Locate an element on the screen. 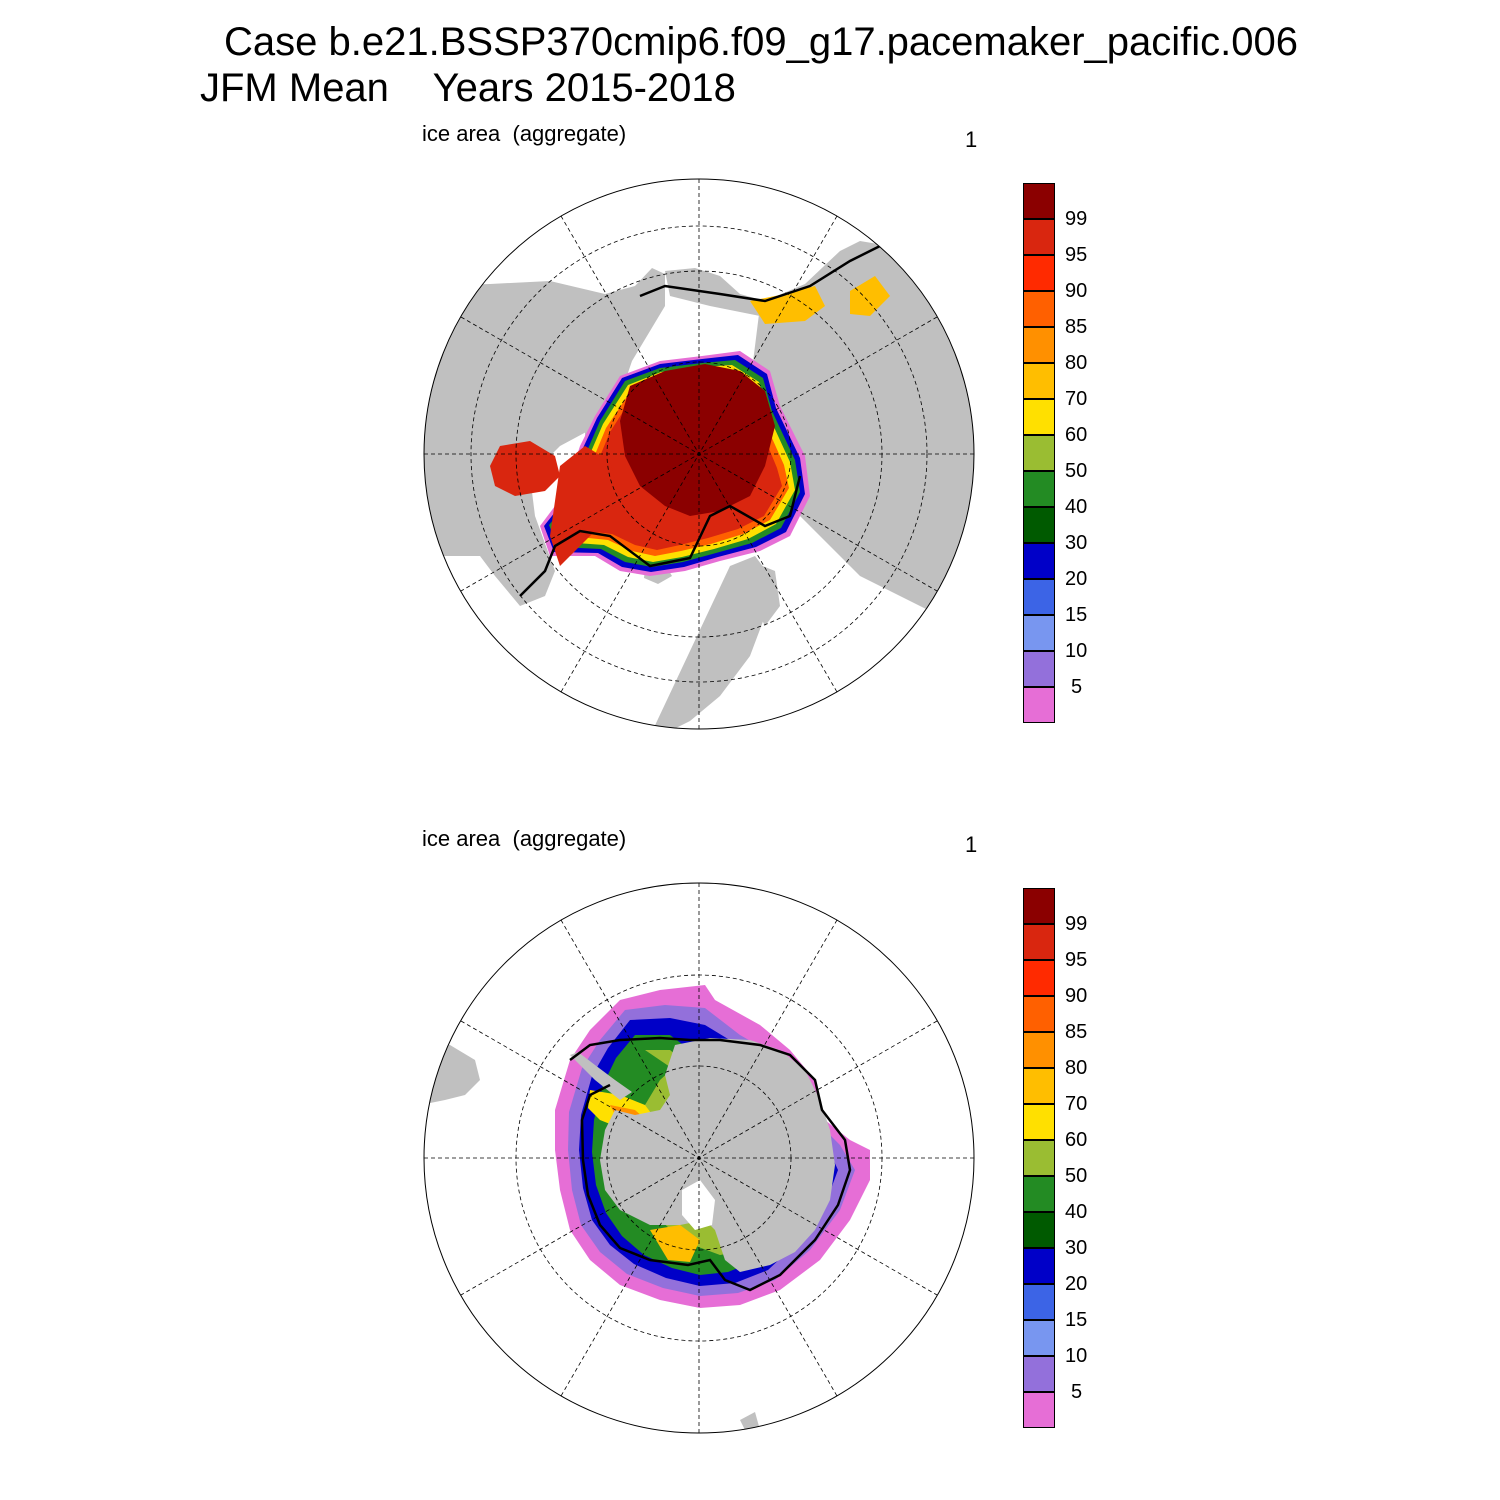 The width and height of the screenshot is (1500, 1500). ice-baffin-bay is located at coordinates (585, 506).